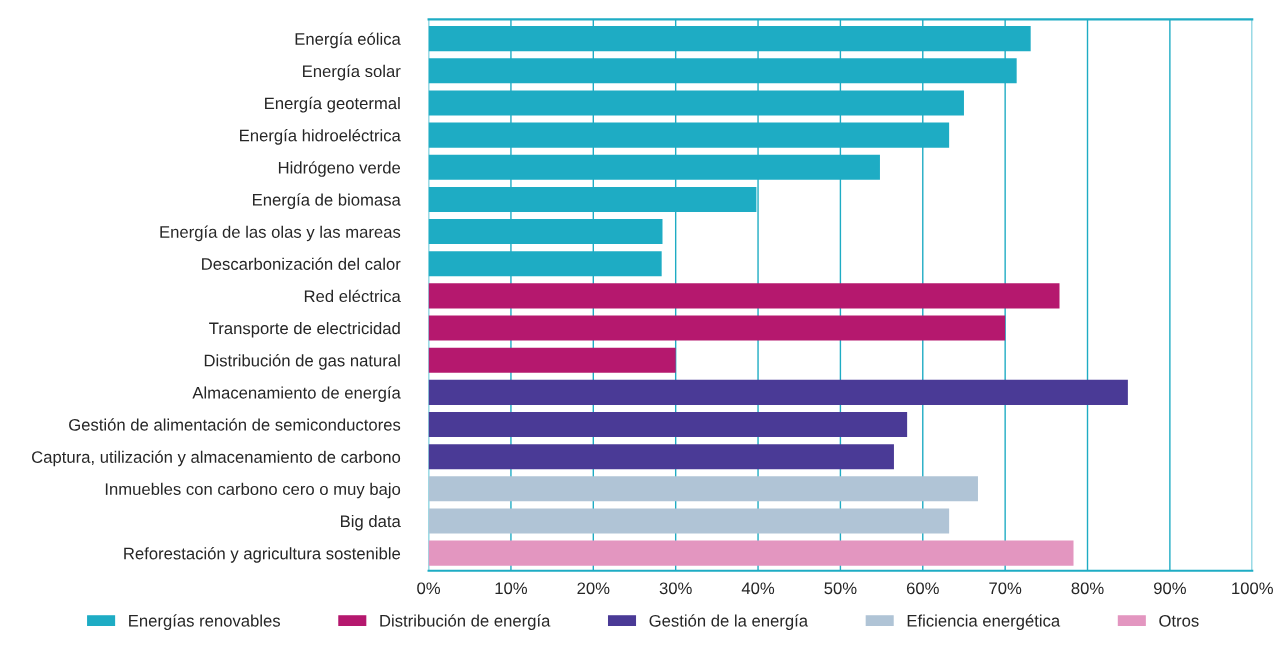  I want to click on y-tick-label: Energía solar, so click(352, 72).